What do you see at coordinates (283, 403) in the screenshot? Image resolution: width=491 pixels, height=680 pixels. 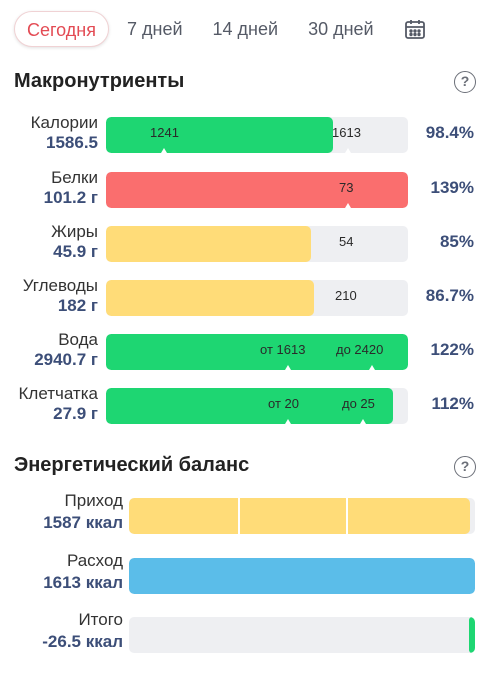 I see `marker-label: от 20` at bounding box center [283, 403].